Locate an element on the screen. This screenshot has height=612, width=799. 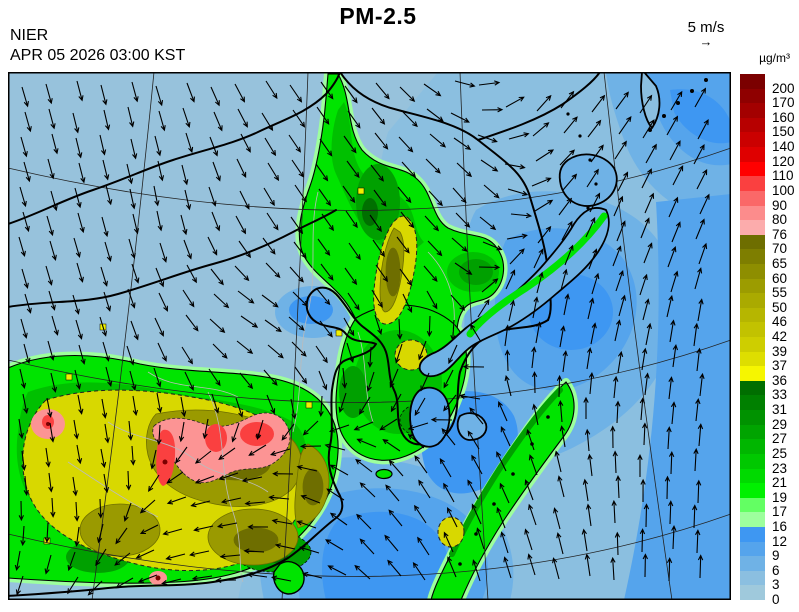
colorbar-tick-label: 110 is located at coordinates (783, 176).